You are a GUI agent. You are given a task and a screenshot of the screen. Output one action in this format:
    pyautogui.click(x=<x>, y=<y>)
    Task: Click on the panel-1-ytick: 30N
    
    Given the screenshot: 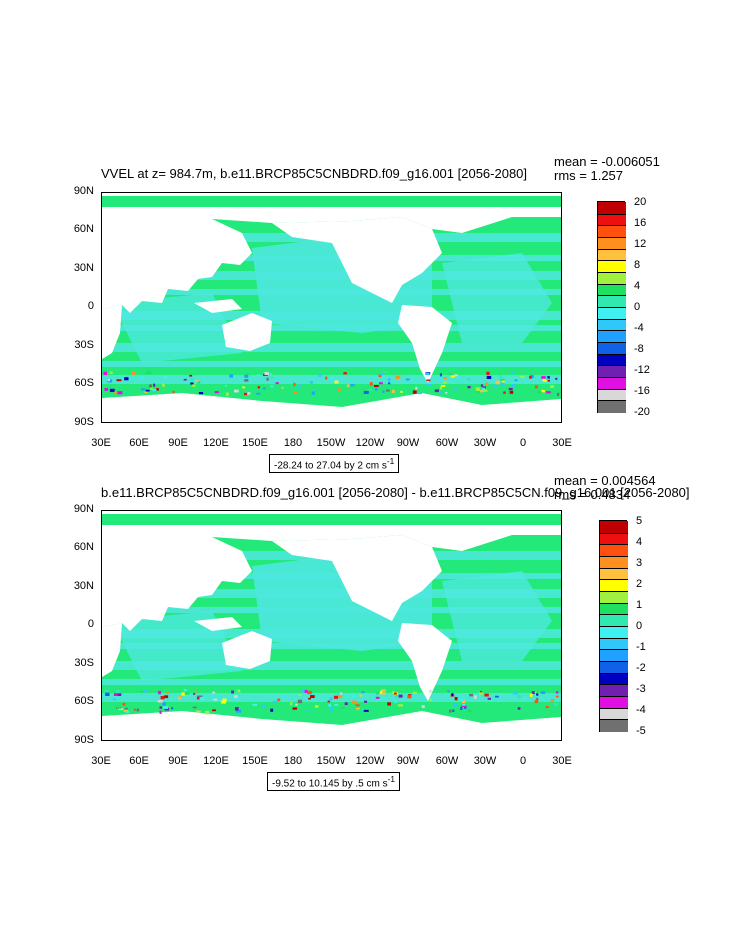 What is the action you would take?
    pyautogui.click(x=83, y=268)
    